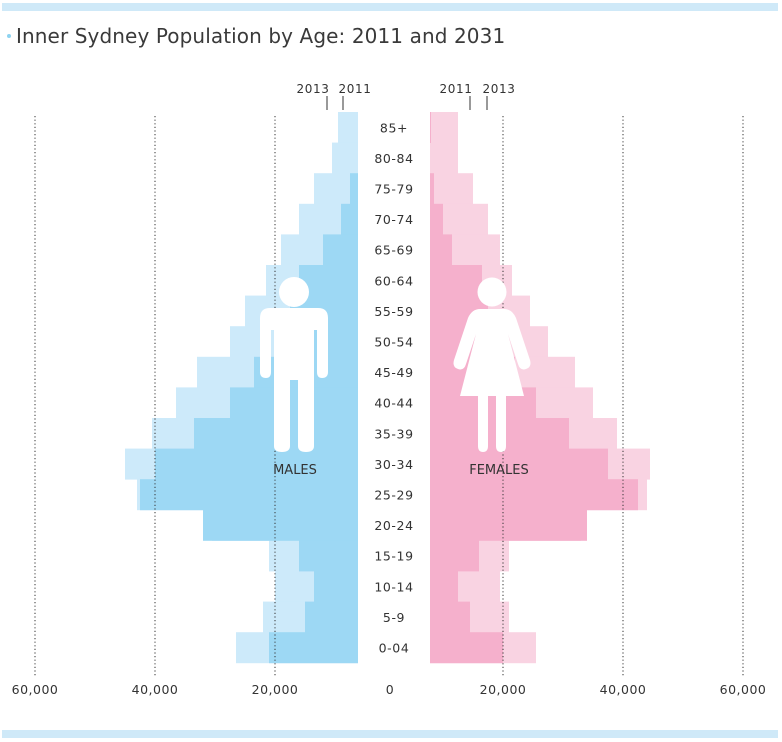  Describe the element at coordinates (393, 280) in the screenshot. I see `age-label-5: 60-64` at that location.